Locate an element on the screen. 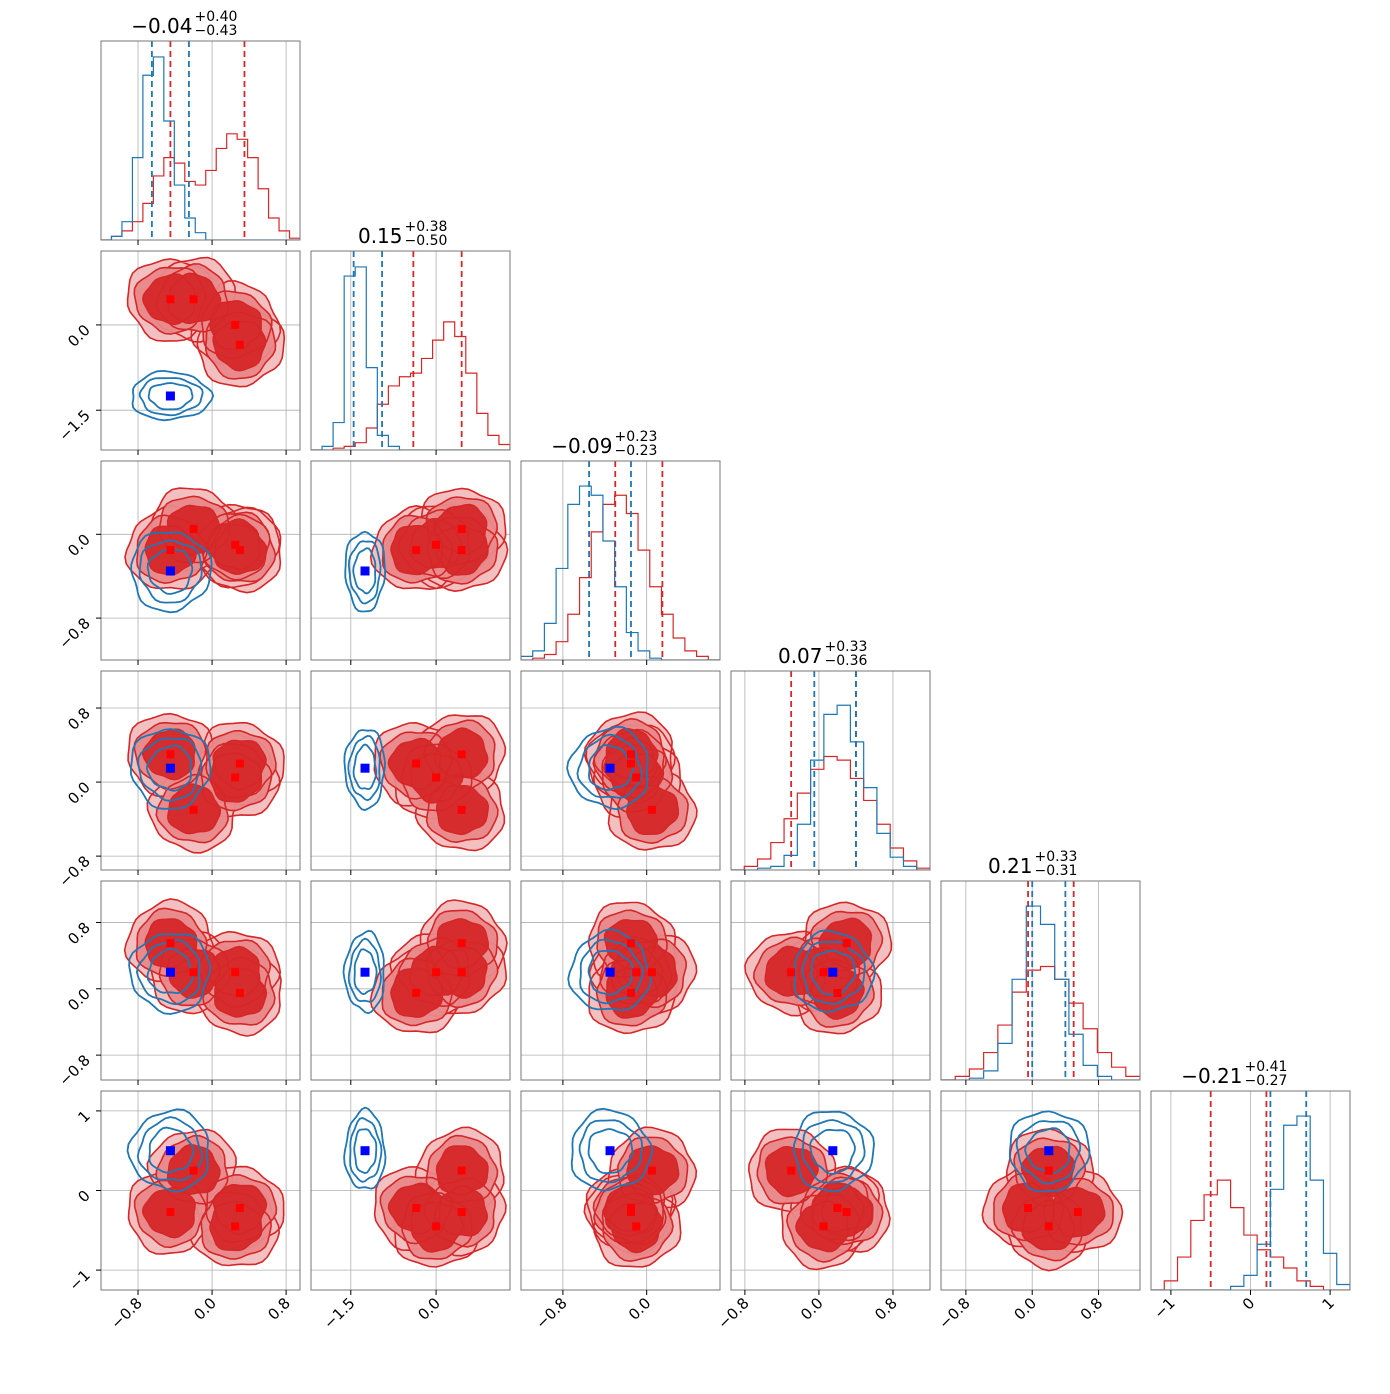  panel-5-2: −0.8 0.0 is located at coordinates (620, 1211).